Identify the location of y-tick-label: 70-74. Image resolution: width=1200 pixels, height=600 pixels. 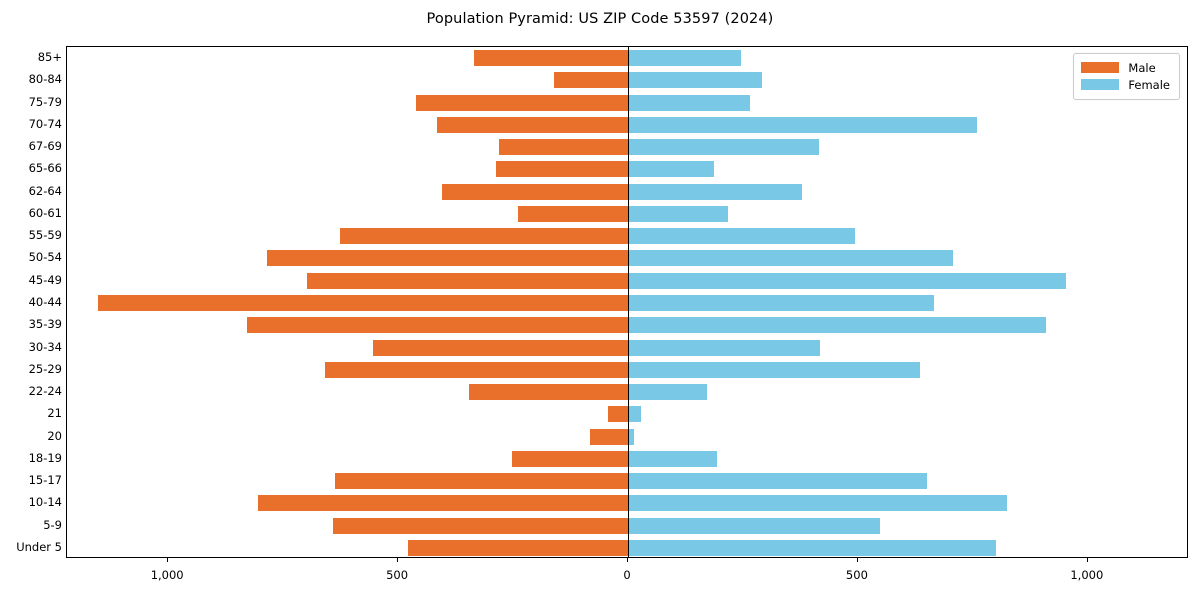
(45, 123).